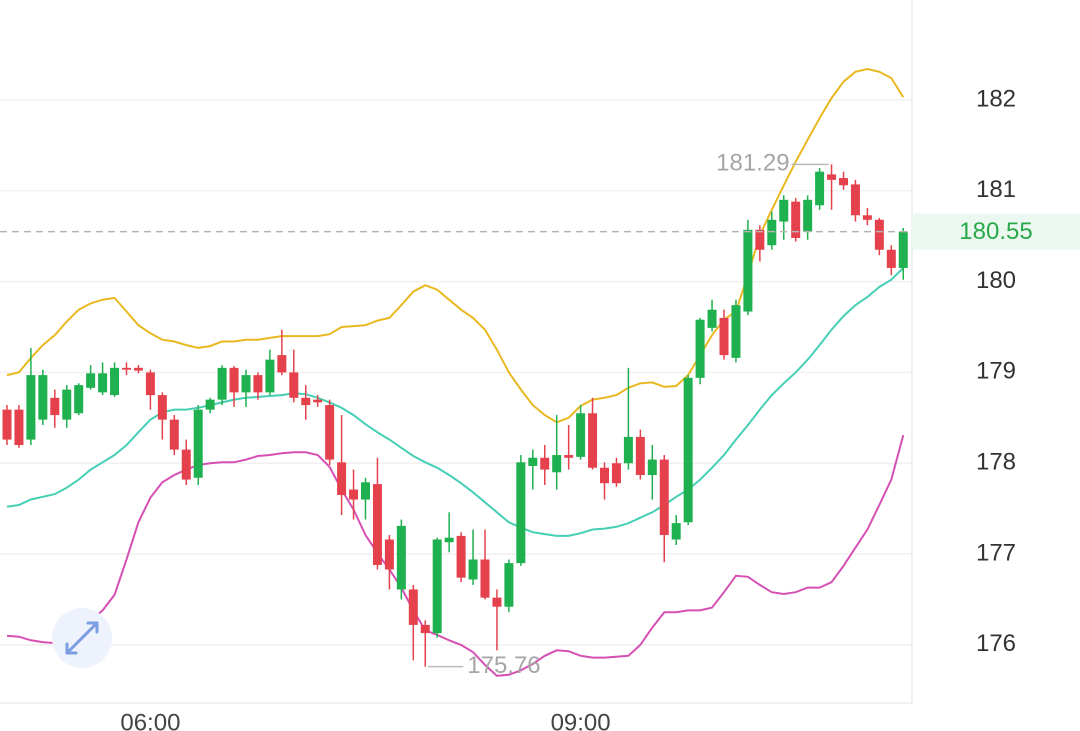  I want to click on y-tick-label: 182, so click(996, 98).